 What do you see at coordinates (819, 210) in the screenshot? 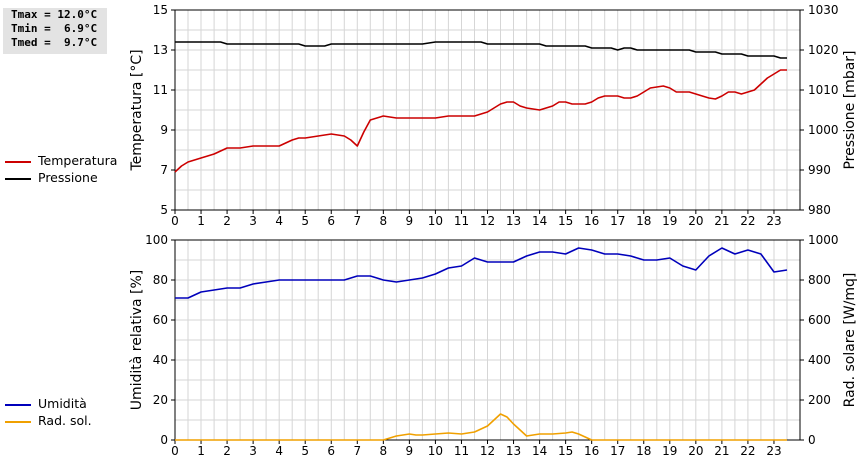
I see `y2-tick-label: 980` at bounding box center [819, 210].